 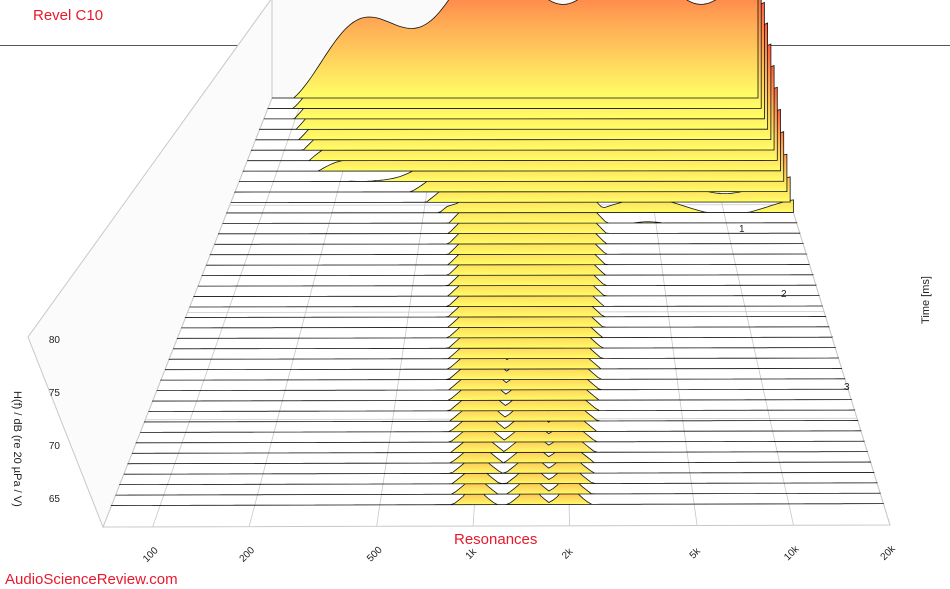 What do you see at coordinates (55, 420) in the screenshot?
I see `y-tick-labels: 65 70 75 80` at bounding box center [55, 420].